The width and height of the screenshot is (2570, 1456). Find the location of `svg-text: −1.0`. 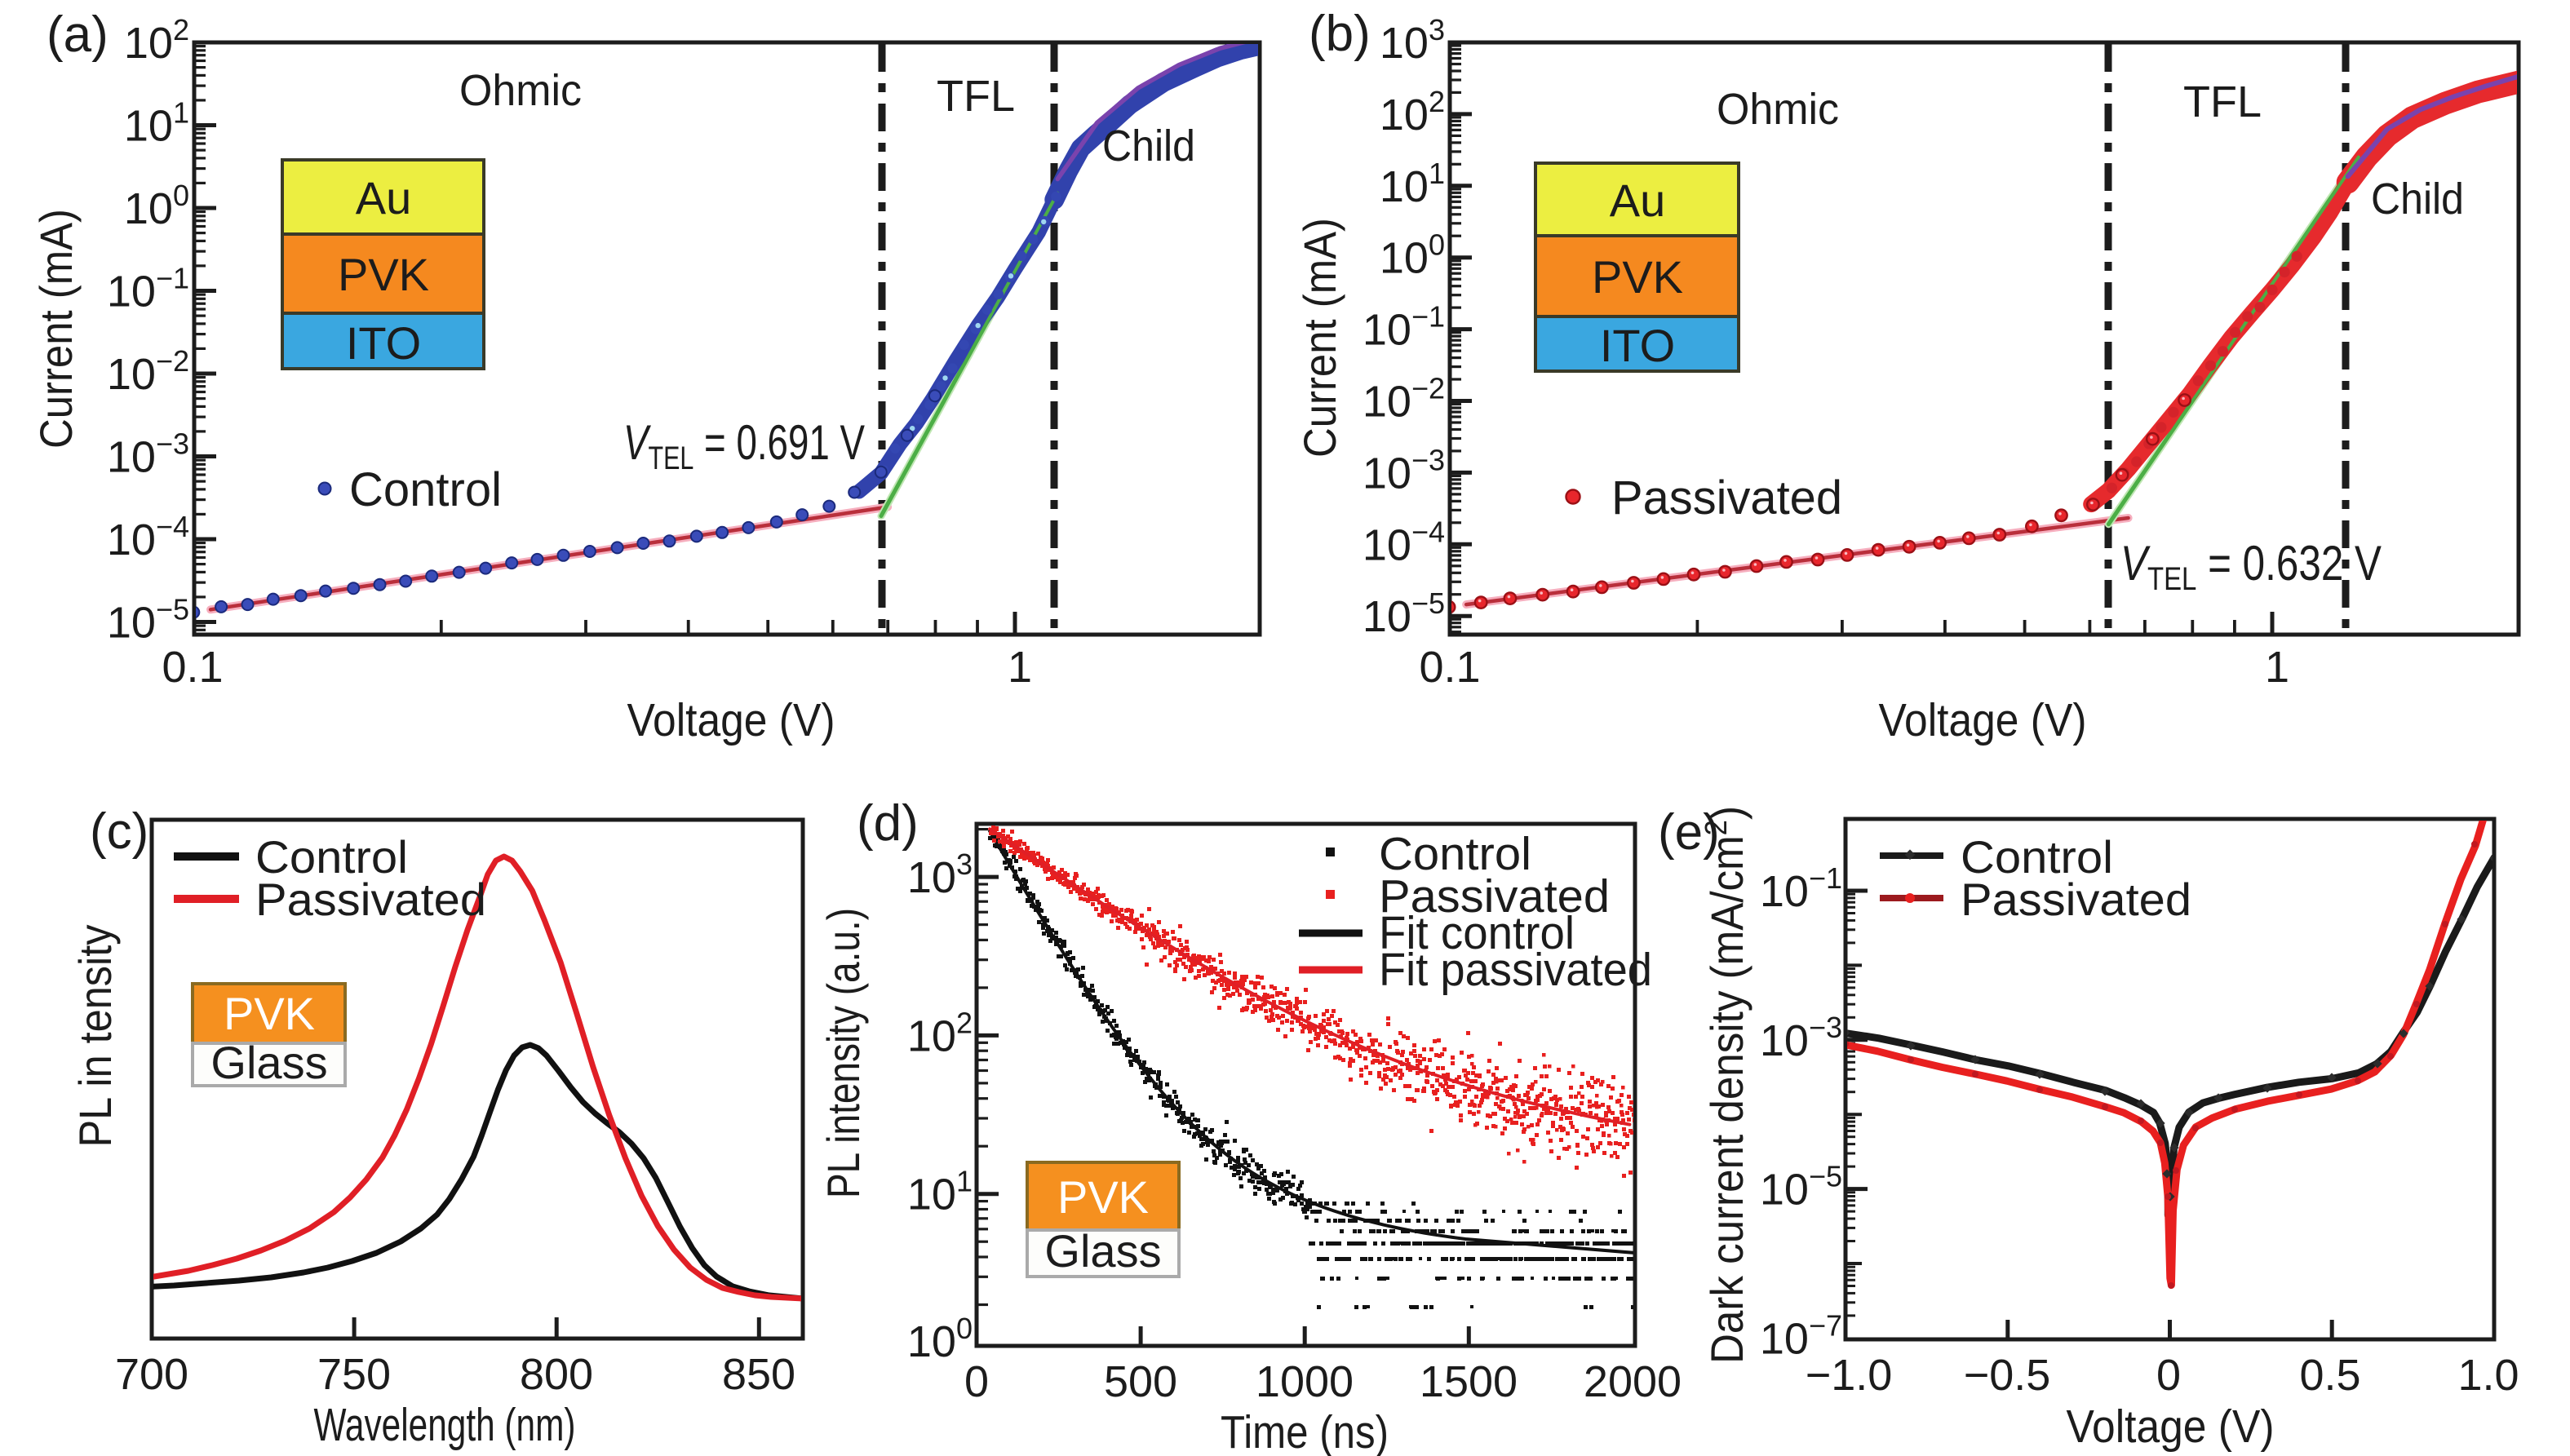

svg-text: −1.0 is located at coordinates (1850, 1375).